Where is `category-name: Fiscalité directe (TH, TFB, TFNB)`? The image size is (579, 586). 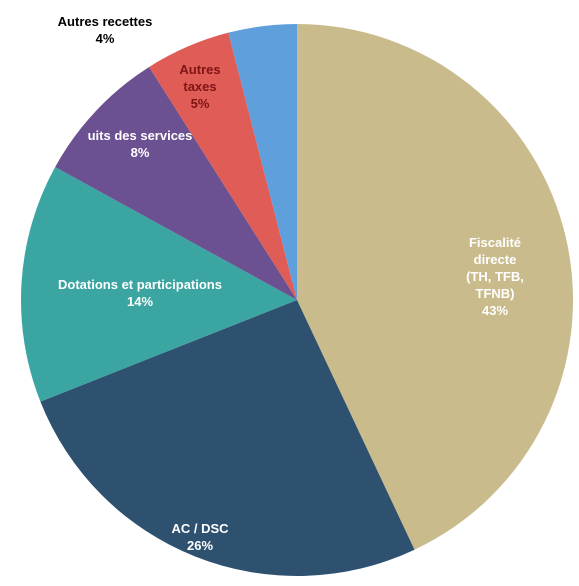
category-name: Fiscalité directe (TH, TFB, TFNB) is located at coordinates (495, 268).